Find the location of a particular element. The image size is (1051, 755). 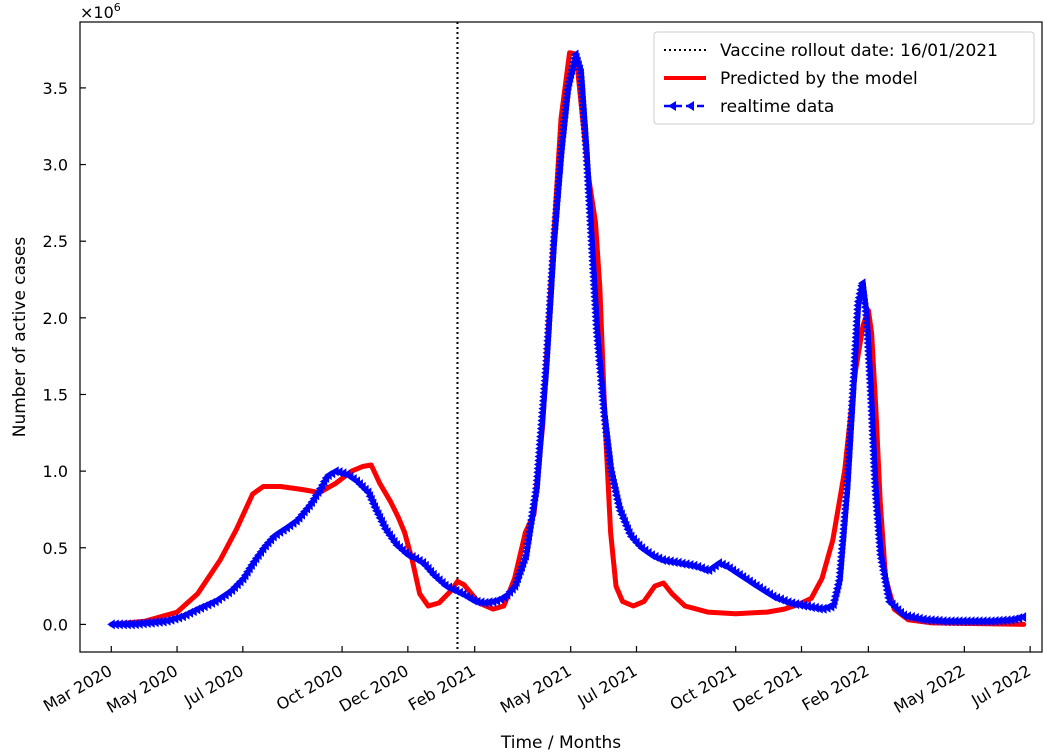

y-tick-label: 2.0 is located at coordinates (55, 318).